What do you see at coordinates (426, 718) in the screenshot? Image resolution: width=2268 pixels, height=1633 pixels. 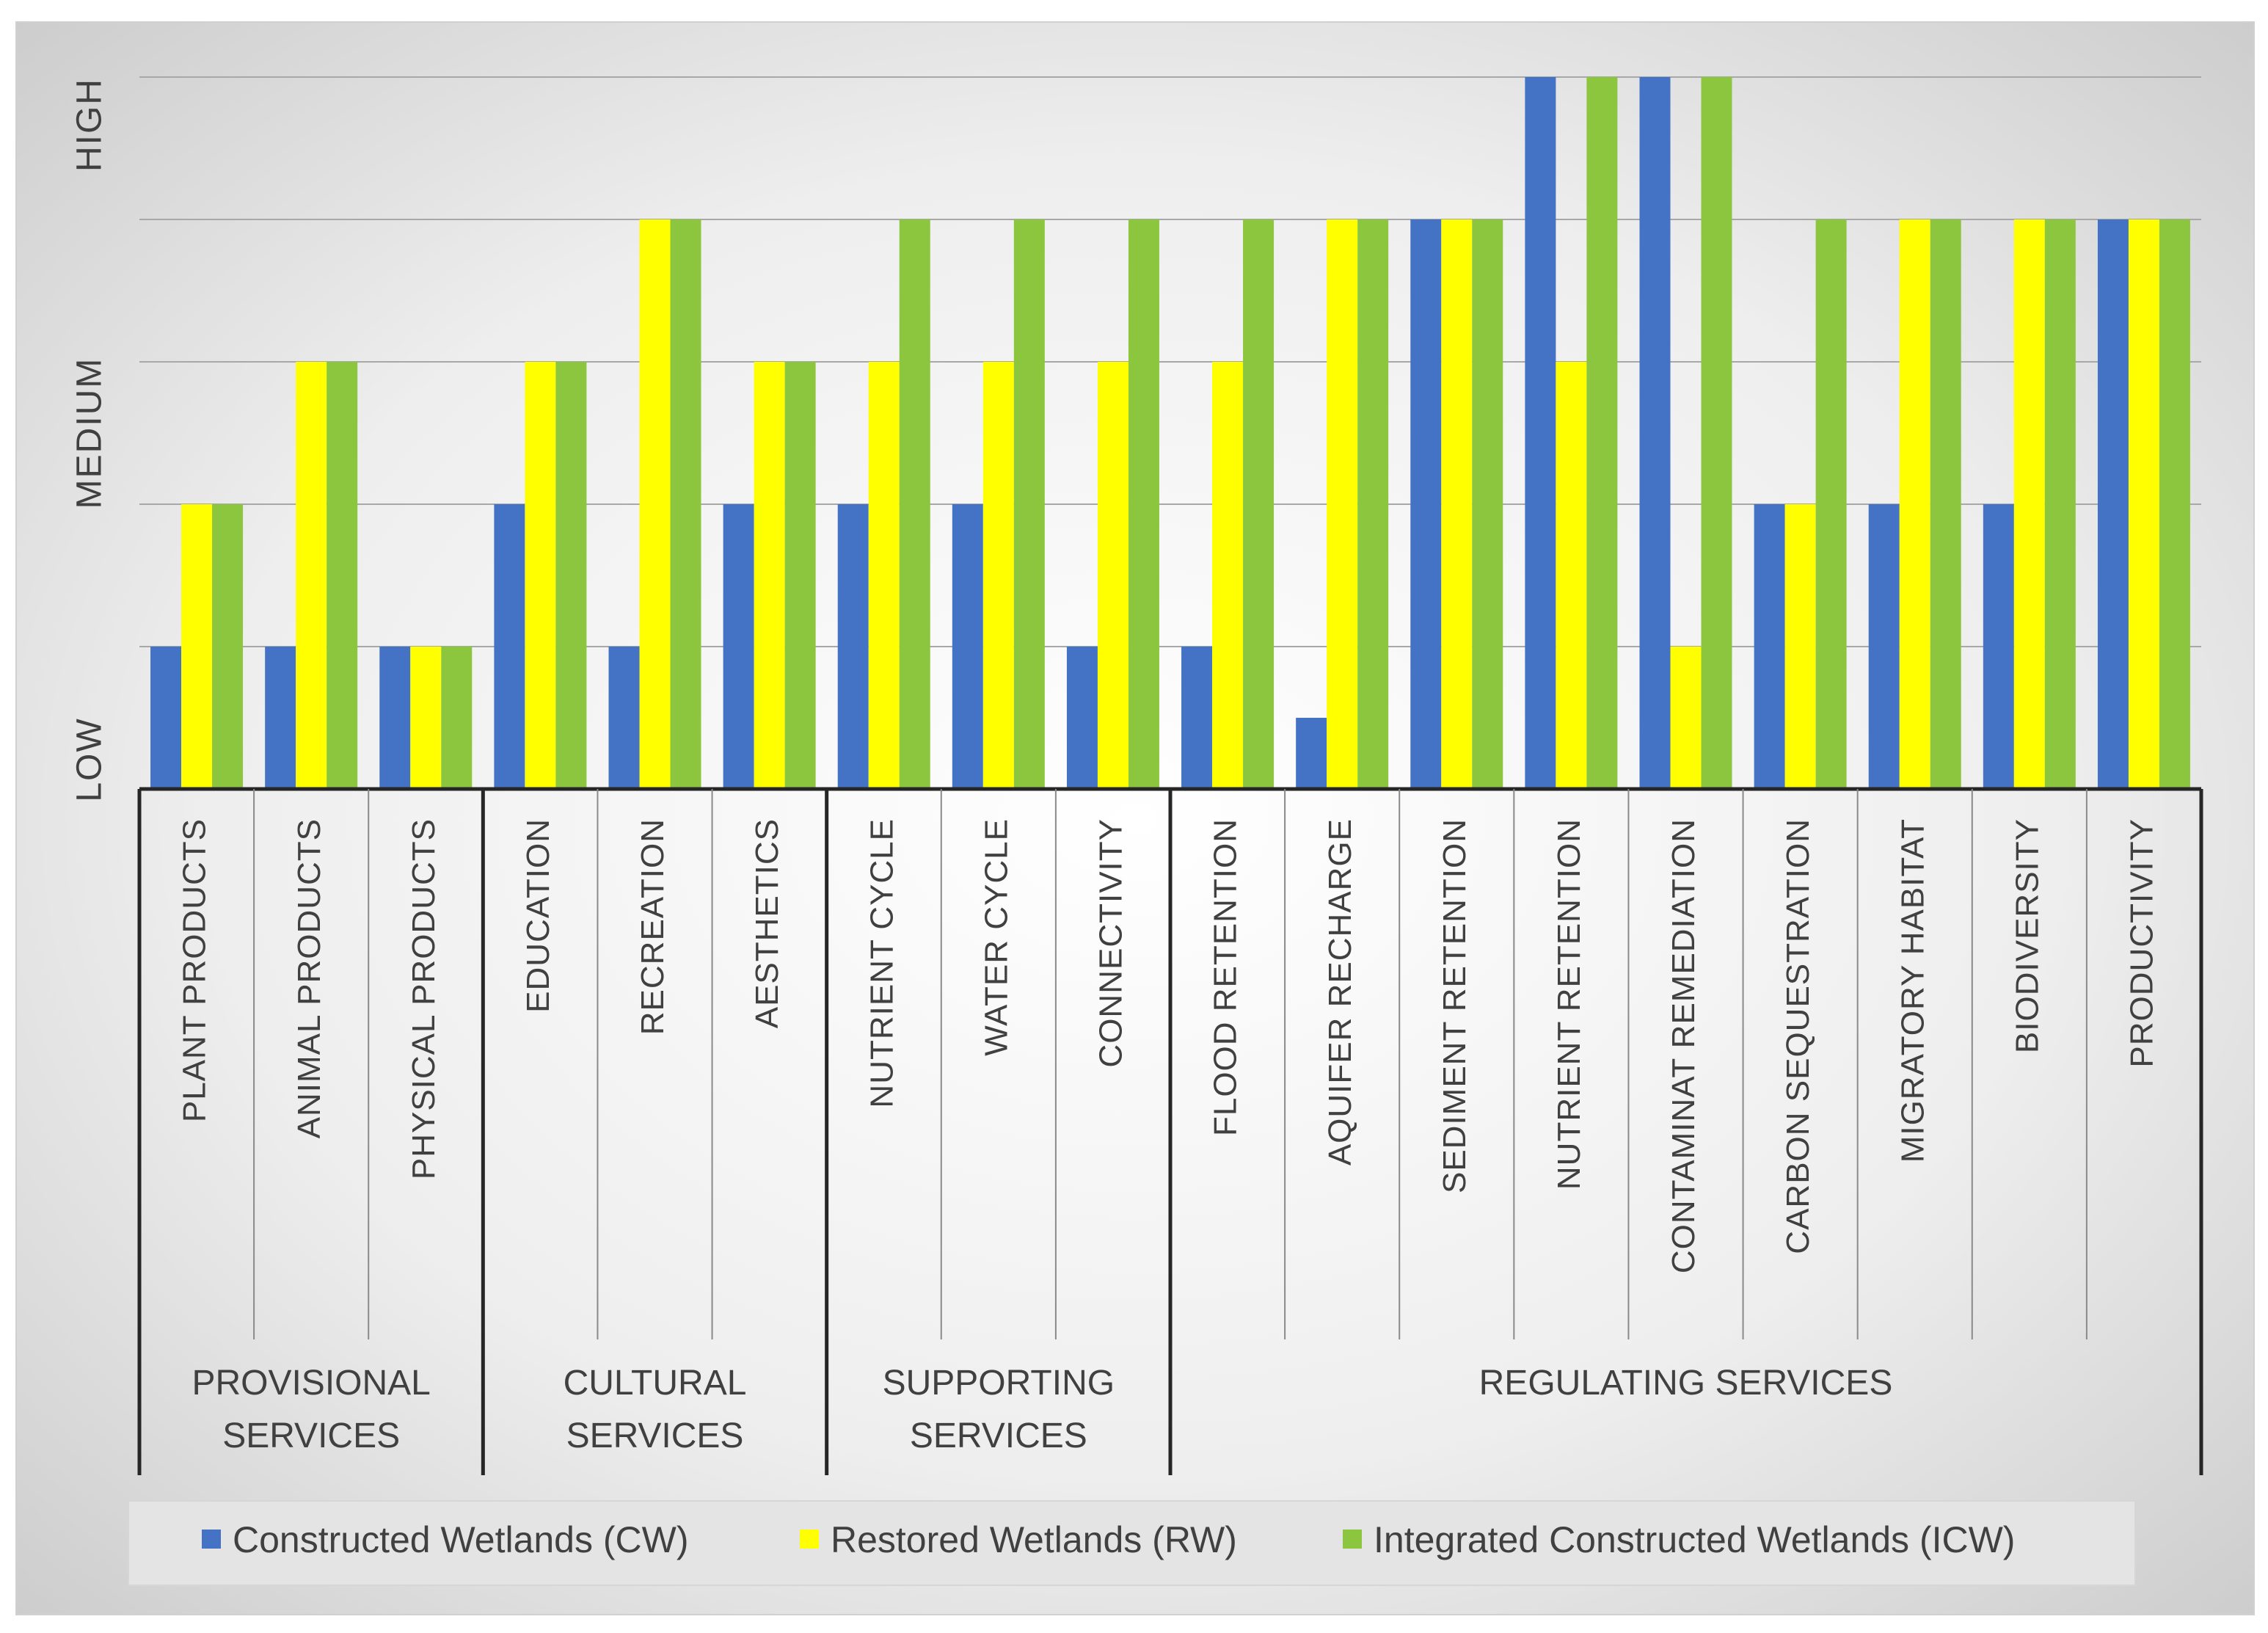 I see `bar-rw-physical-products` at bounding box center [426, 718].